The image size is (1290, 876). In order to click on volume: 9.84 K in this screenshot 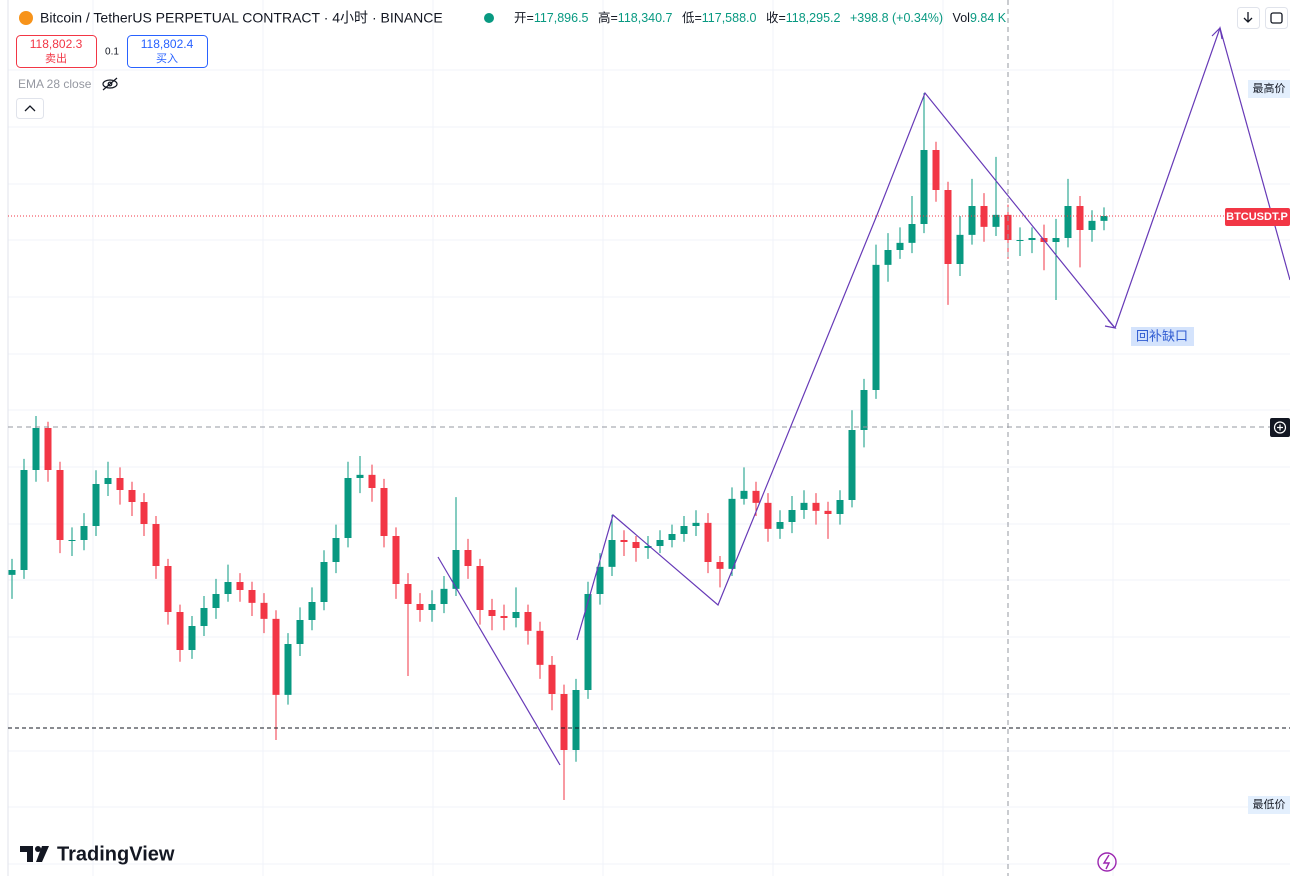, I will do `click(988, 18)`.